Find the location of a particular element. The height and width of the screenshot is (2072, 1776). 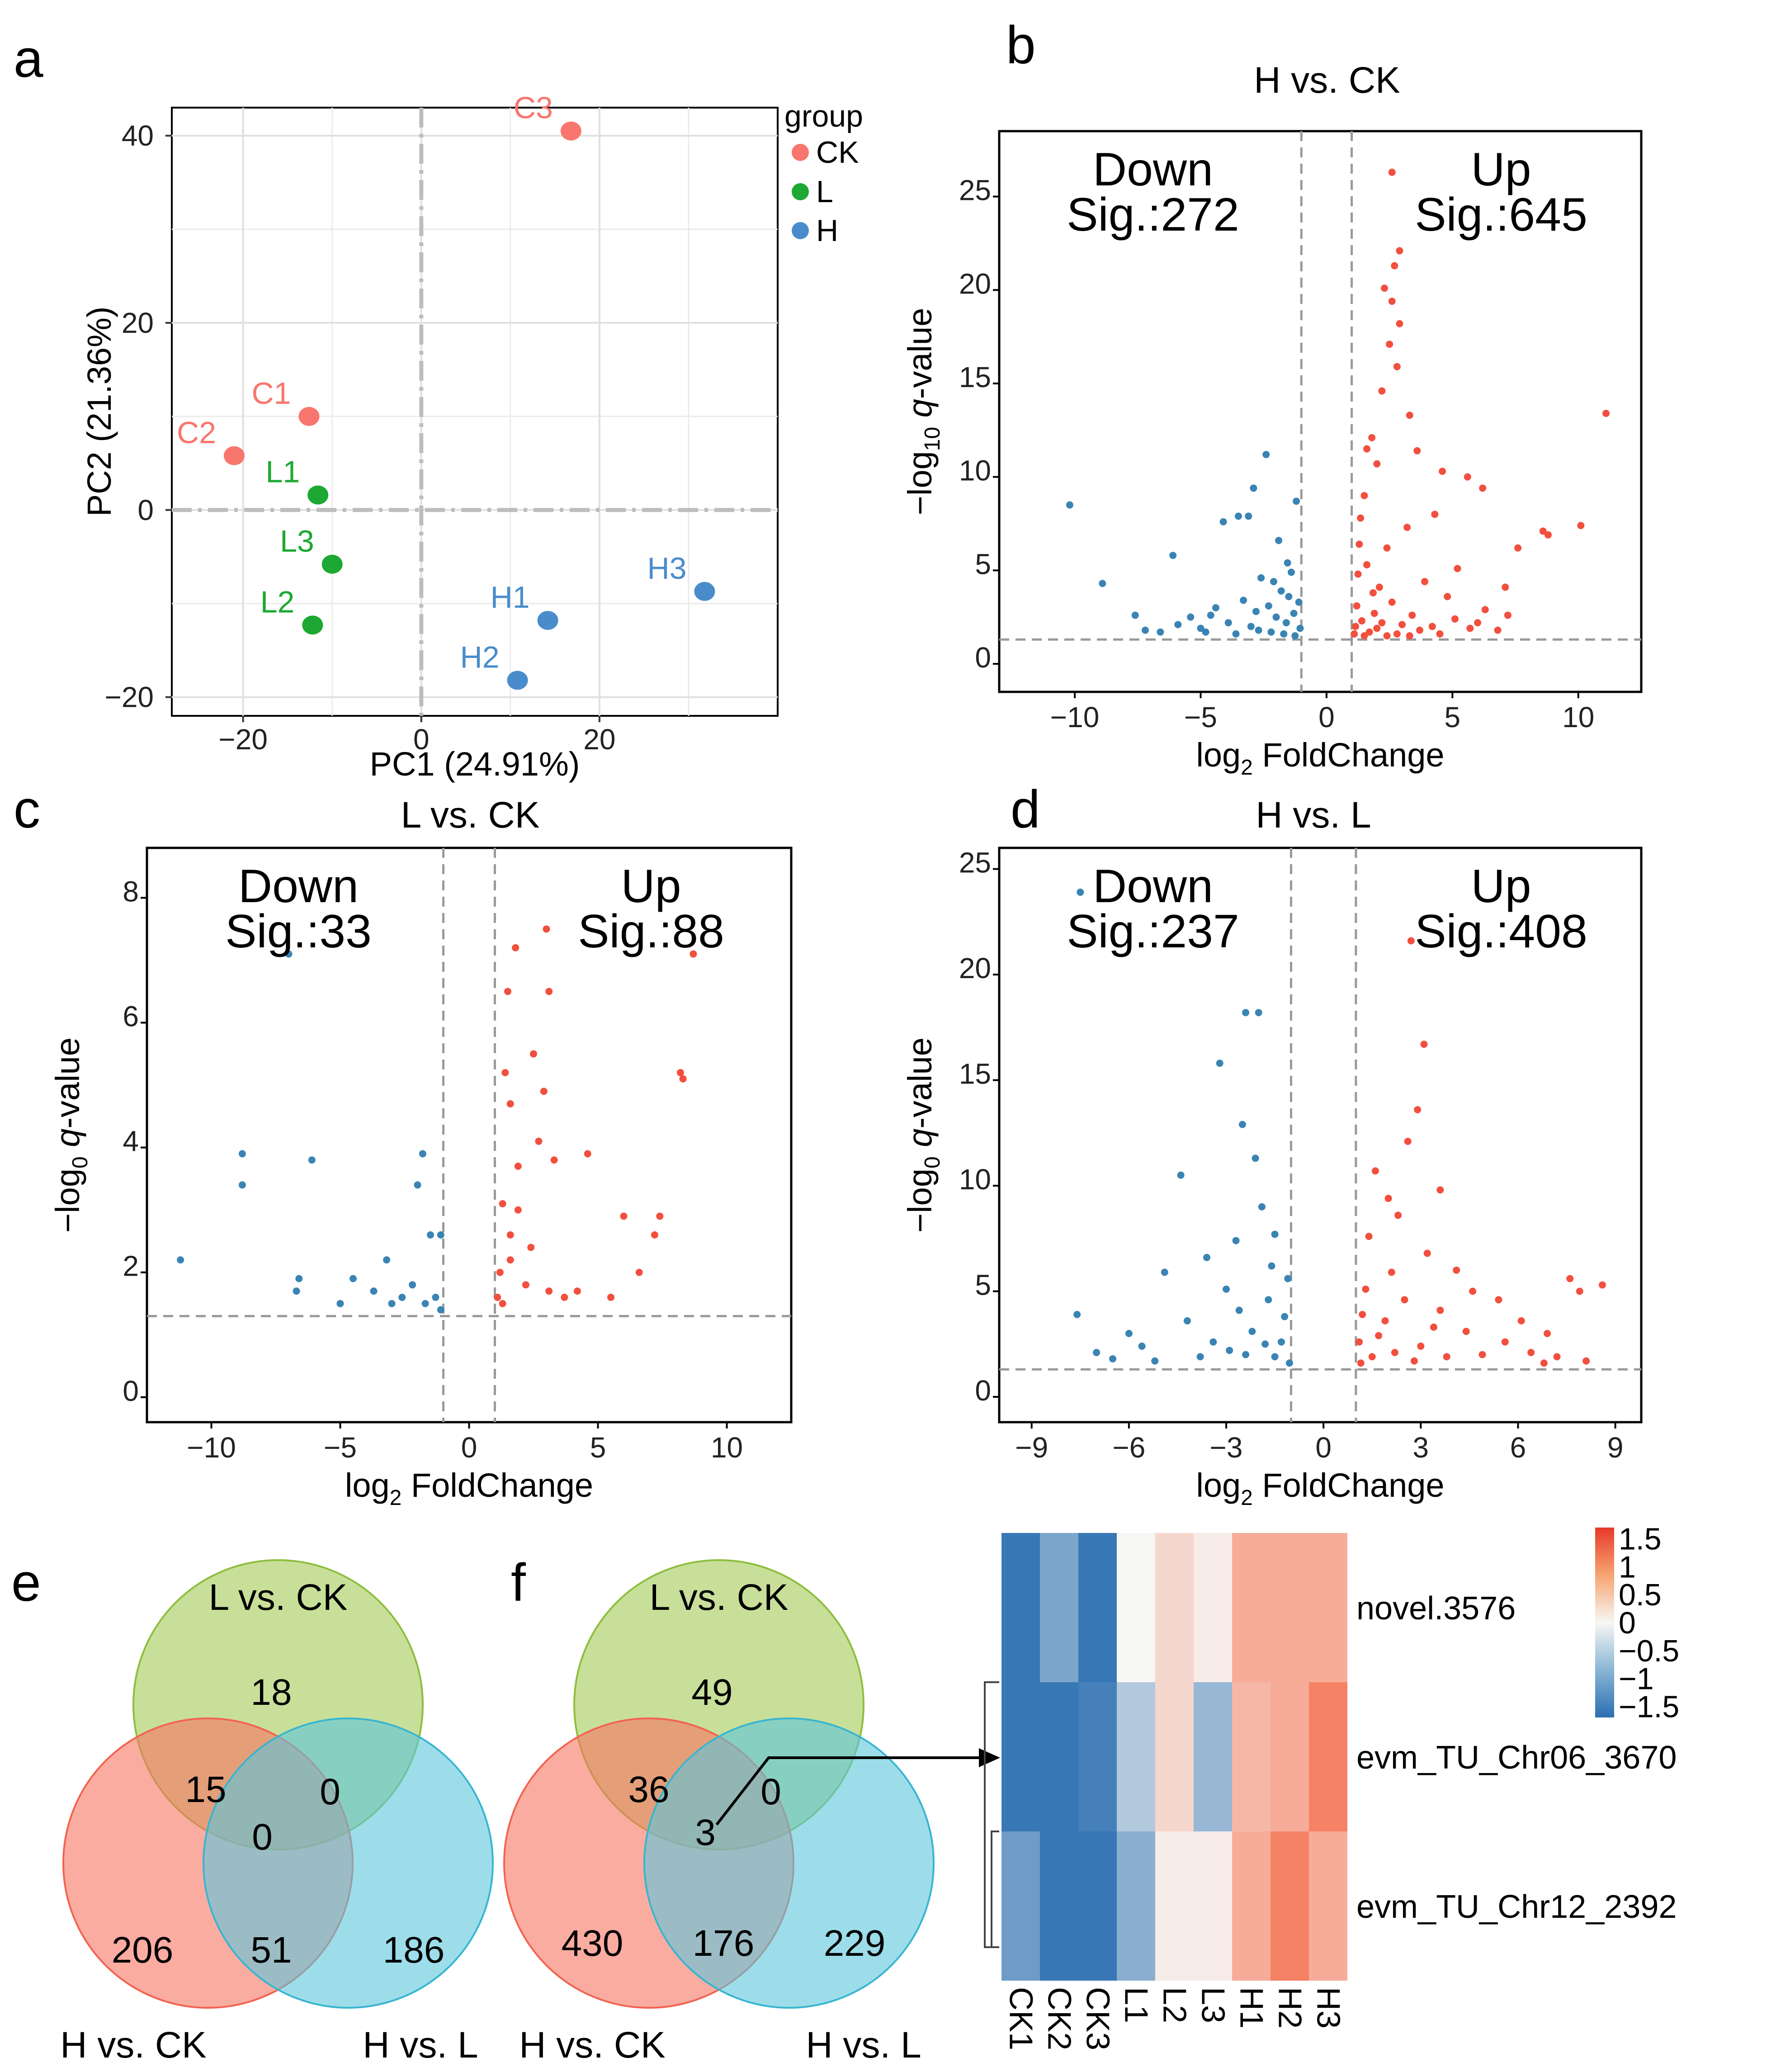

pca-point-l1 is located at coordinates (318, 495).